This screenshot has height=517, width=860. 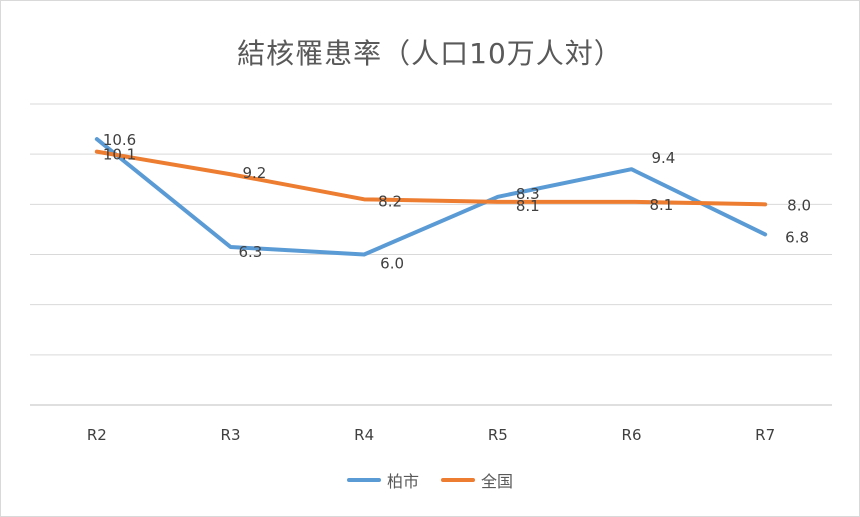 I want to click on data-label-1-R6: 8.1, so click(x=662, y=205).